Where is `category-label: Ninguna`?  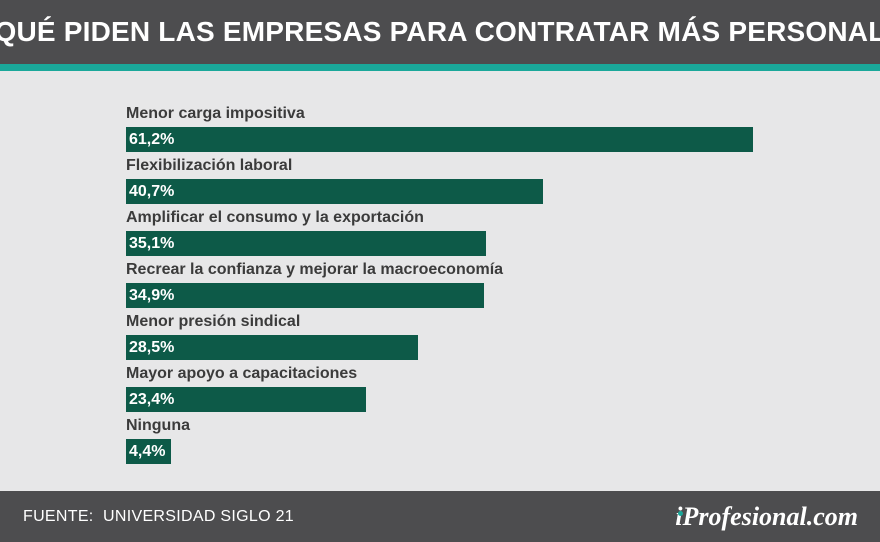
category-label: Ninguna is located at coordinates (158, 425).